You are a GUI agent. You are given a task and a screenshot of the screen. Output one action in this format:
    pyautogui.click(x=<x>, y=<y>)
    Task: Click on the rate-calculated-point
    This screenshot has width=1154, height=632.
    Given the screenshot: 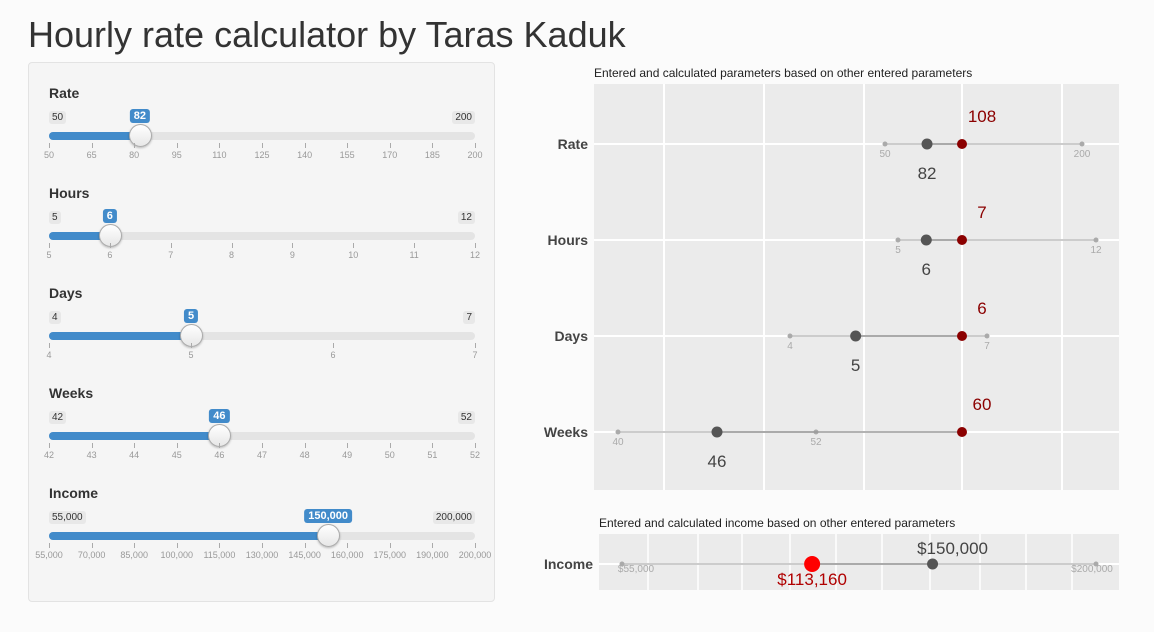 What is the action you would take?
    pyautogui.click(x=962, y=144)
    